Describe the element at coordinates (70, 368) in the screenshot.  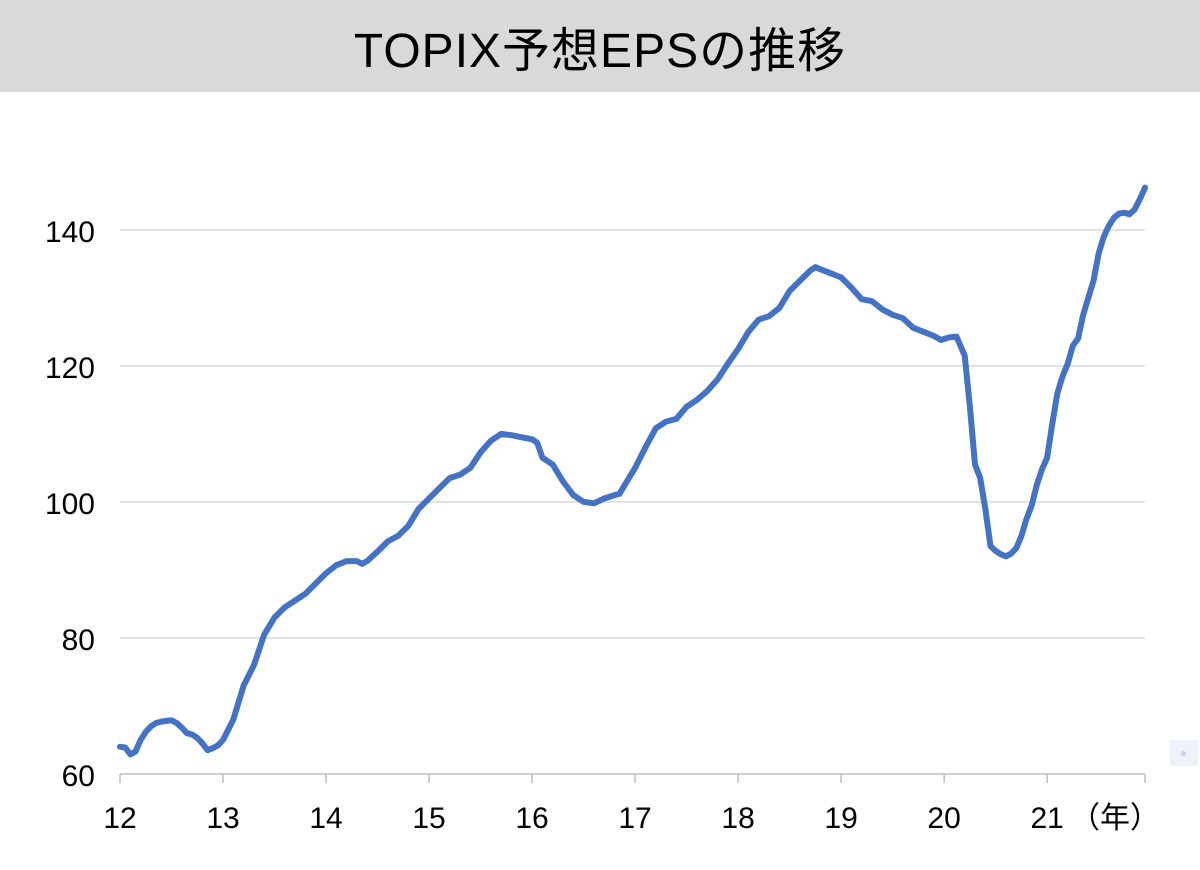
I see `y-tick-label: 120` at that location.